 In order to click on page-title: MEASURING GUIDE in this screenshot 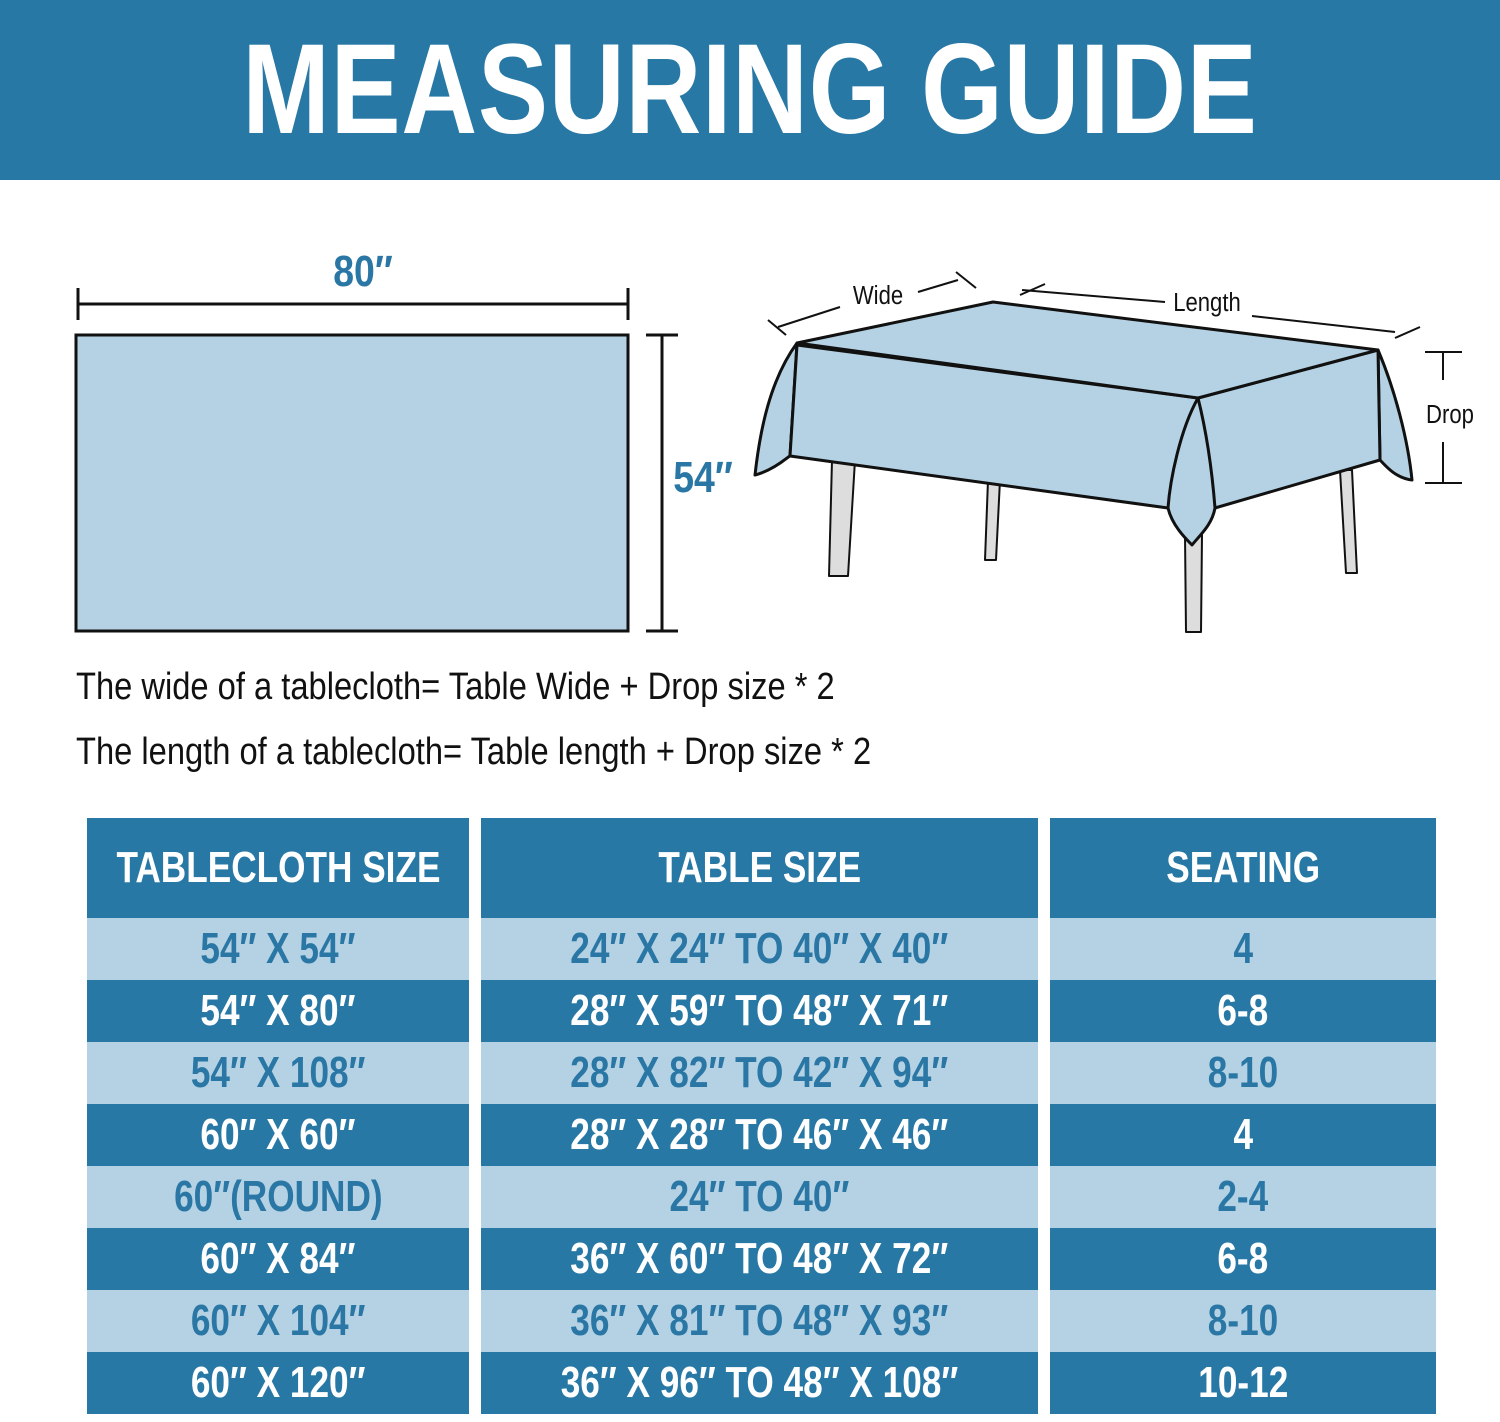, I will do `click(750, 89)`.